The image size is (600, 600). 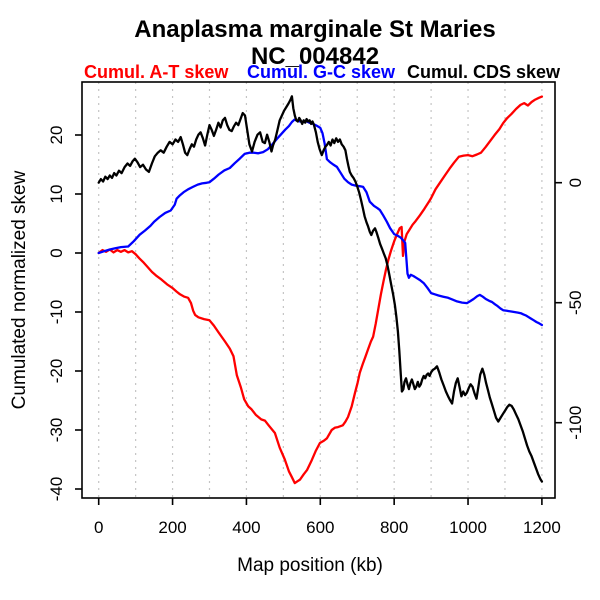 I want to click on x-tick-label: 800, so click(x=394, y=527).